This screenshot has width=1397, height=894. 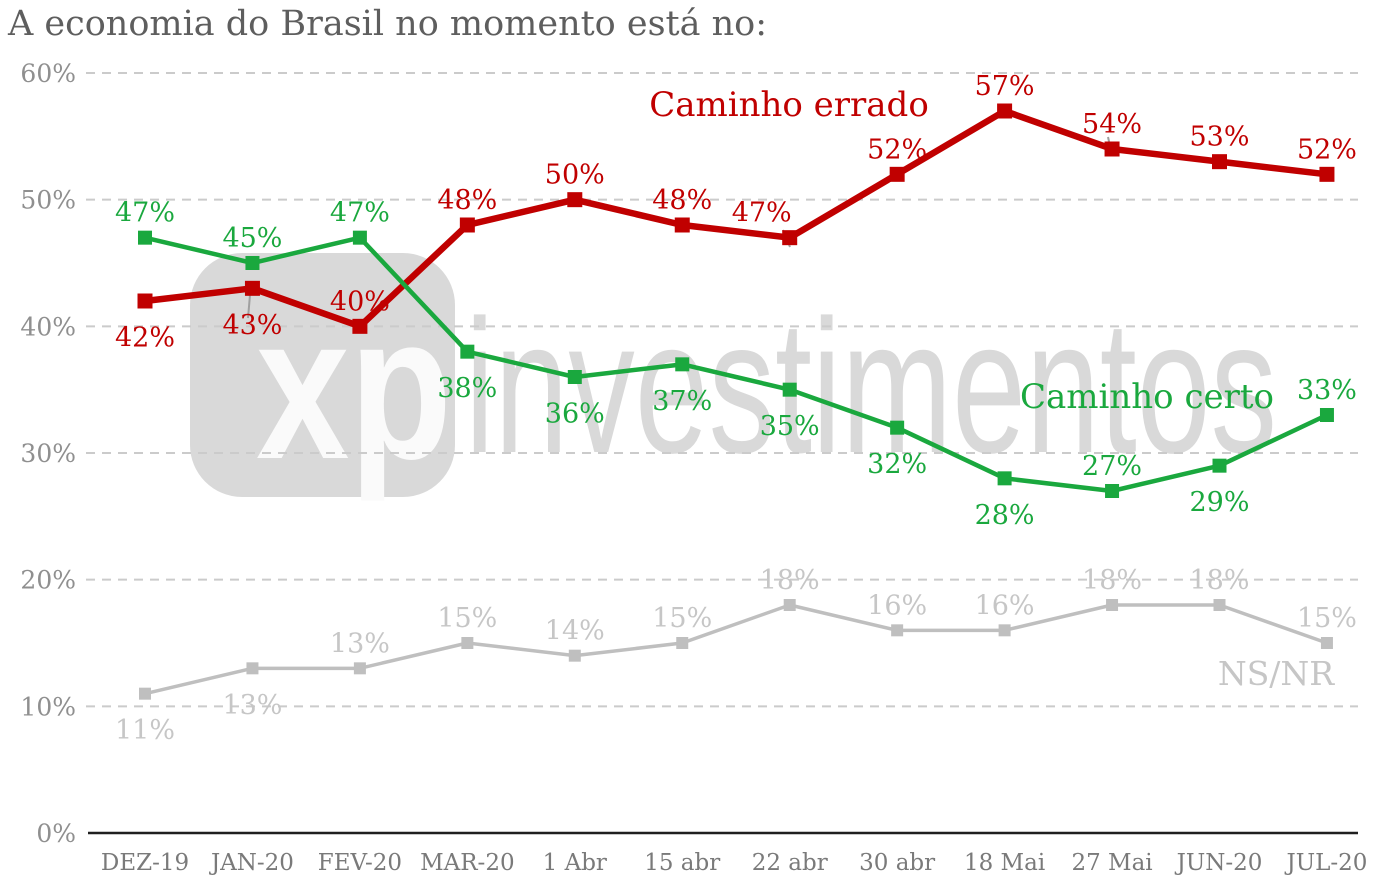 What do you see at coordinates (249, 306) in the screenshot?
I see `label-leader-tick` at bounding box center [249, 306].